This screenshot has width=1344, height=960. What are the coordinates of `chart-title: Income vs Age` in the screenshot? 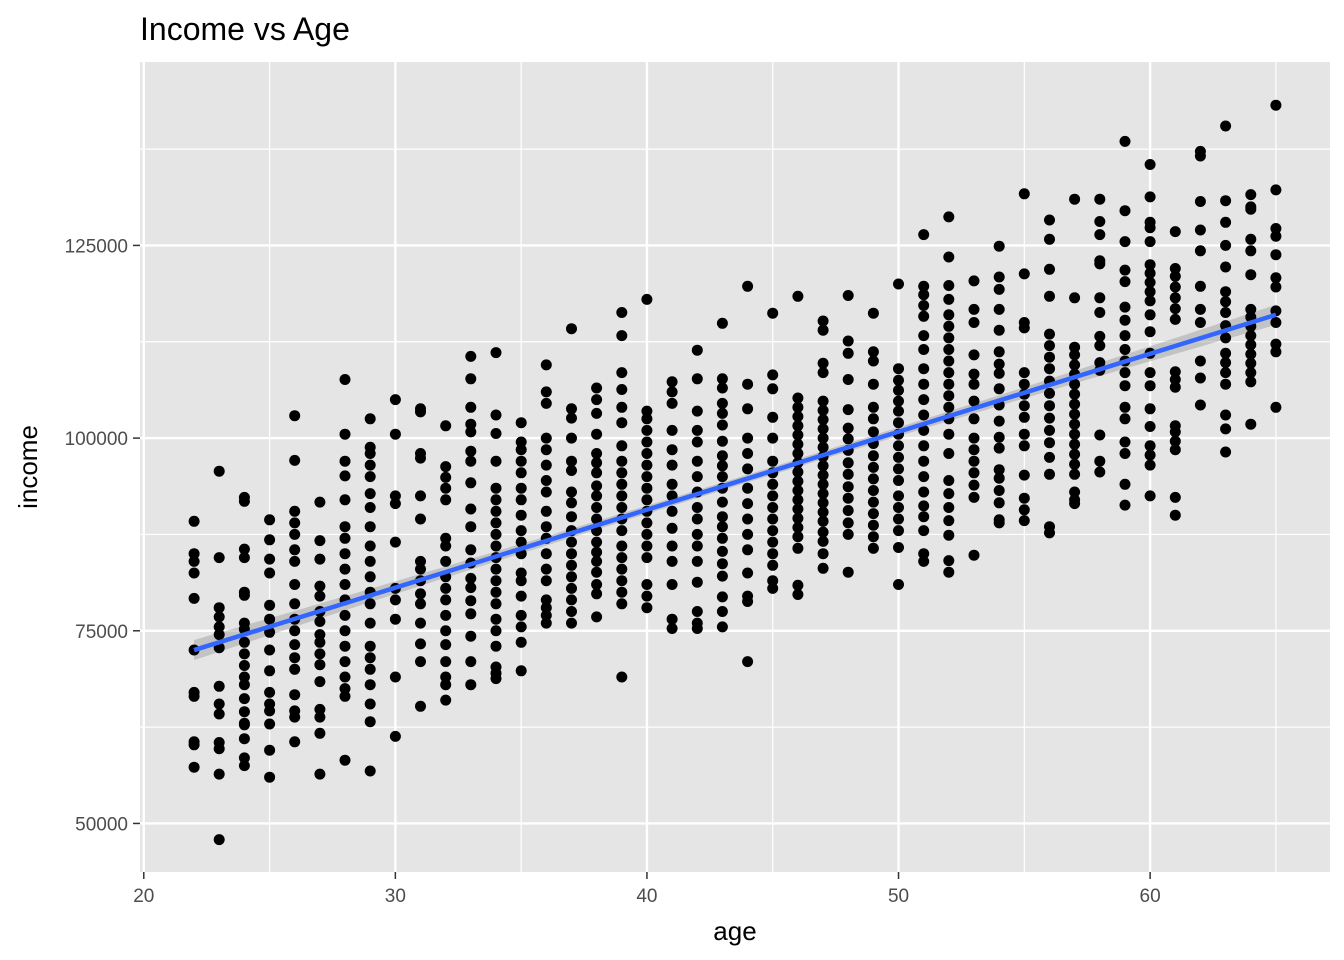 It's located at (245, 29).